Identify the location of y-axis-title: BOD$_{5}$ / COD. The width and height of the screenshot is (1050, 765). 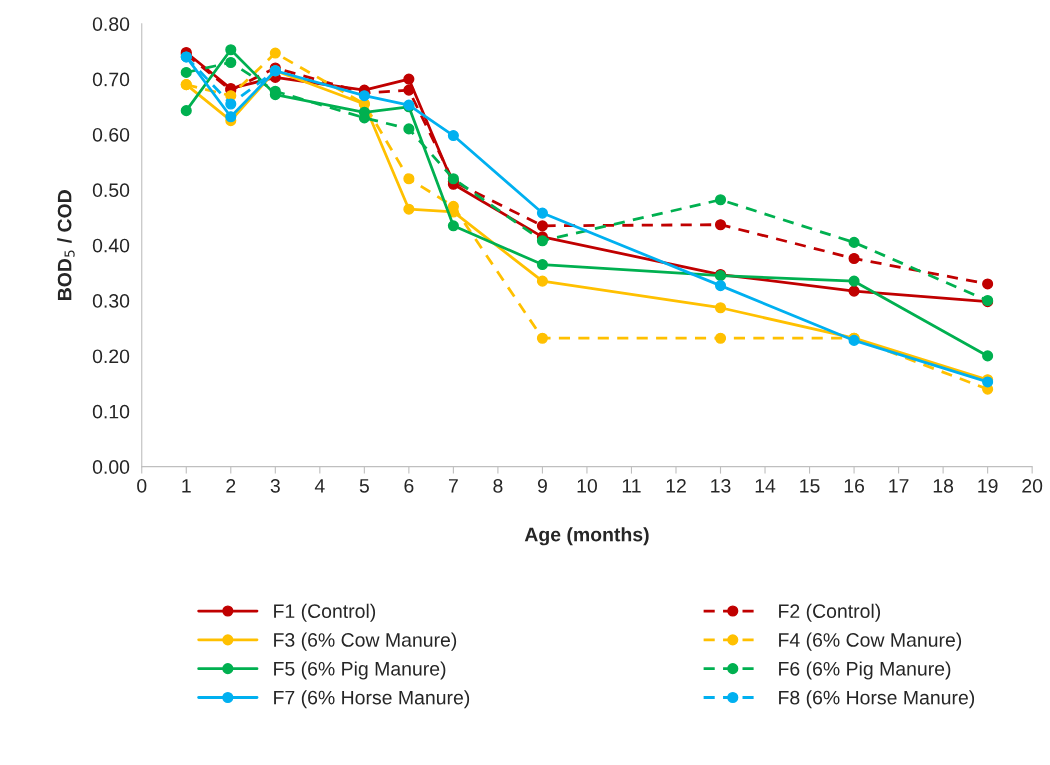
(66, 245).